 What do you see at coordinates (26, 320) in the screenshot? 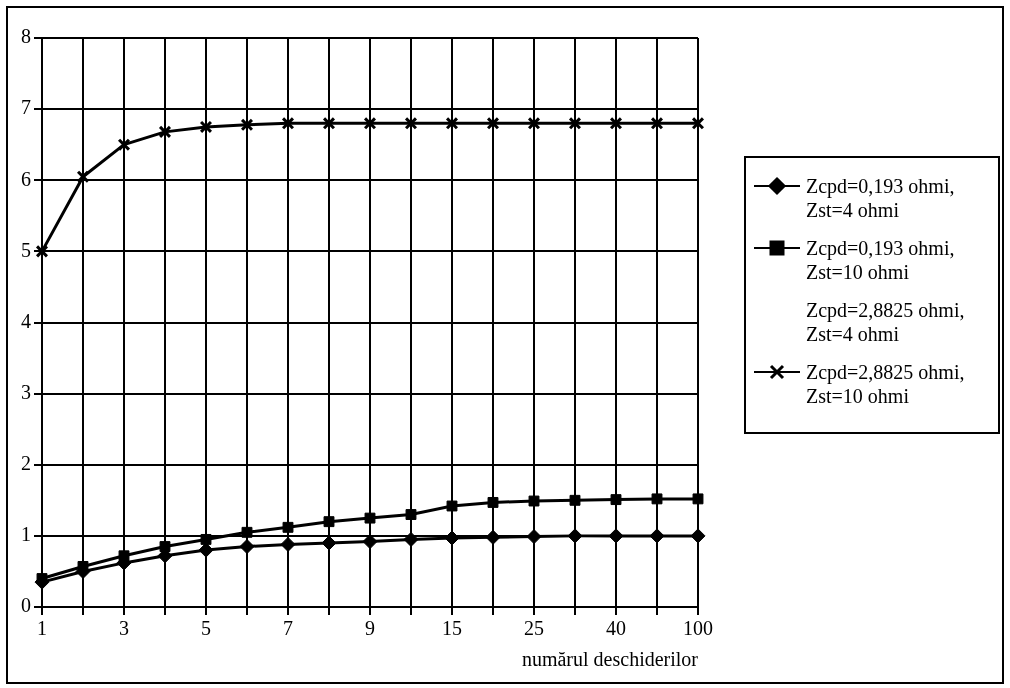
I see `y-tick-label: 4` at bounding box center [26, 320].